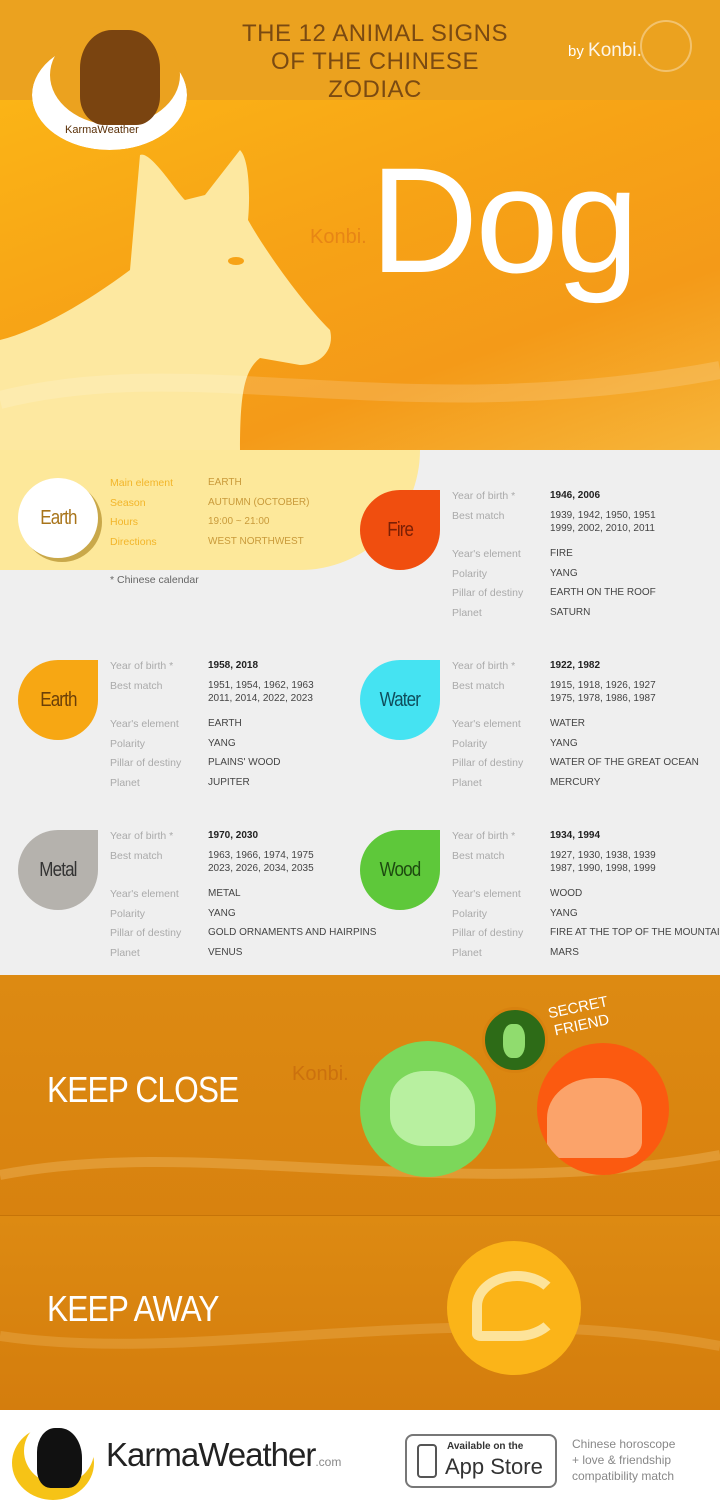  Describe the element at coordinates (233, 665) in the screenshot. I see `field-value-years: 1958, 2018` at that location.